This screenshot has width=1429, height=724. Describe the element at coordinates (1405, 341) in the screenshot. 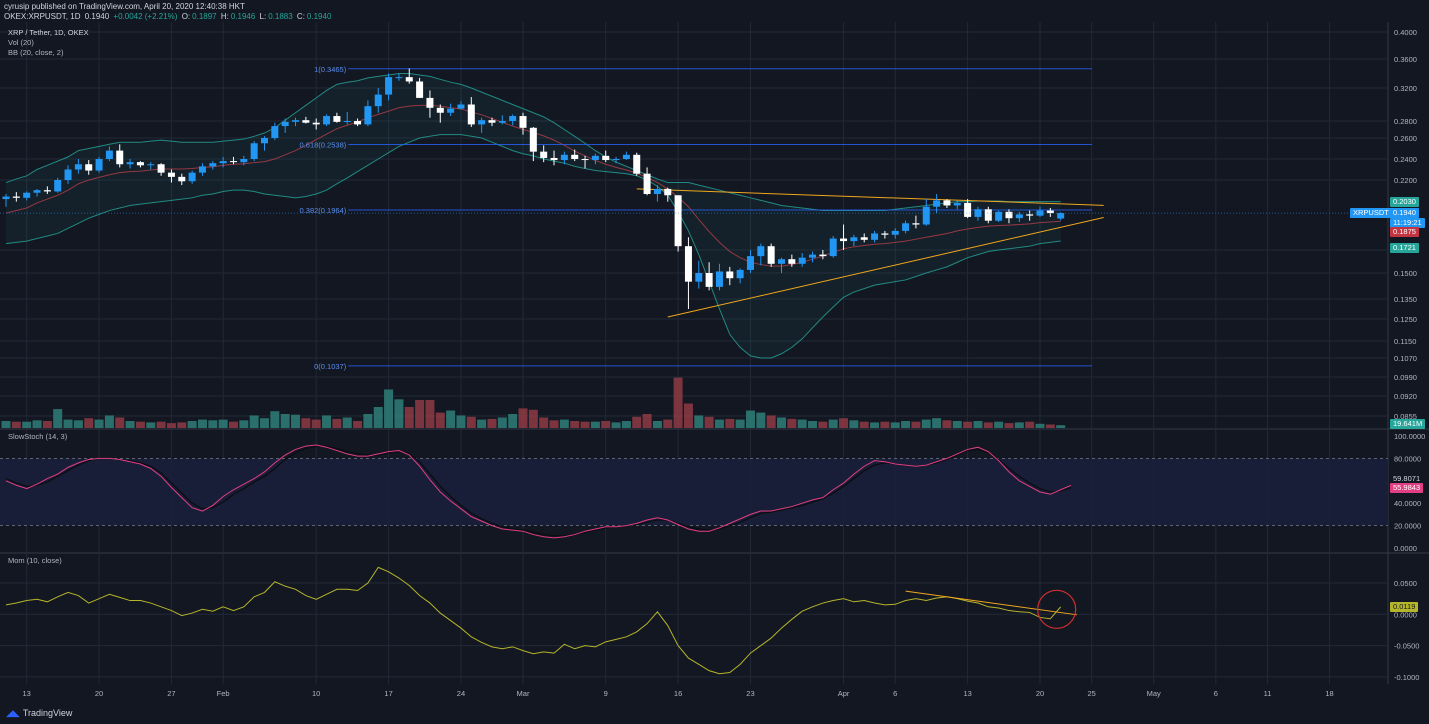

I see `y-tick-label: 0.1150` at that location.